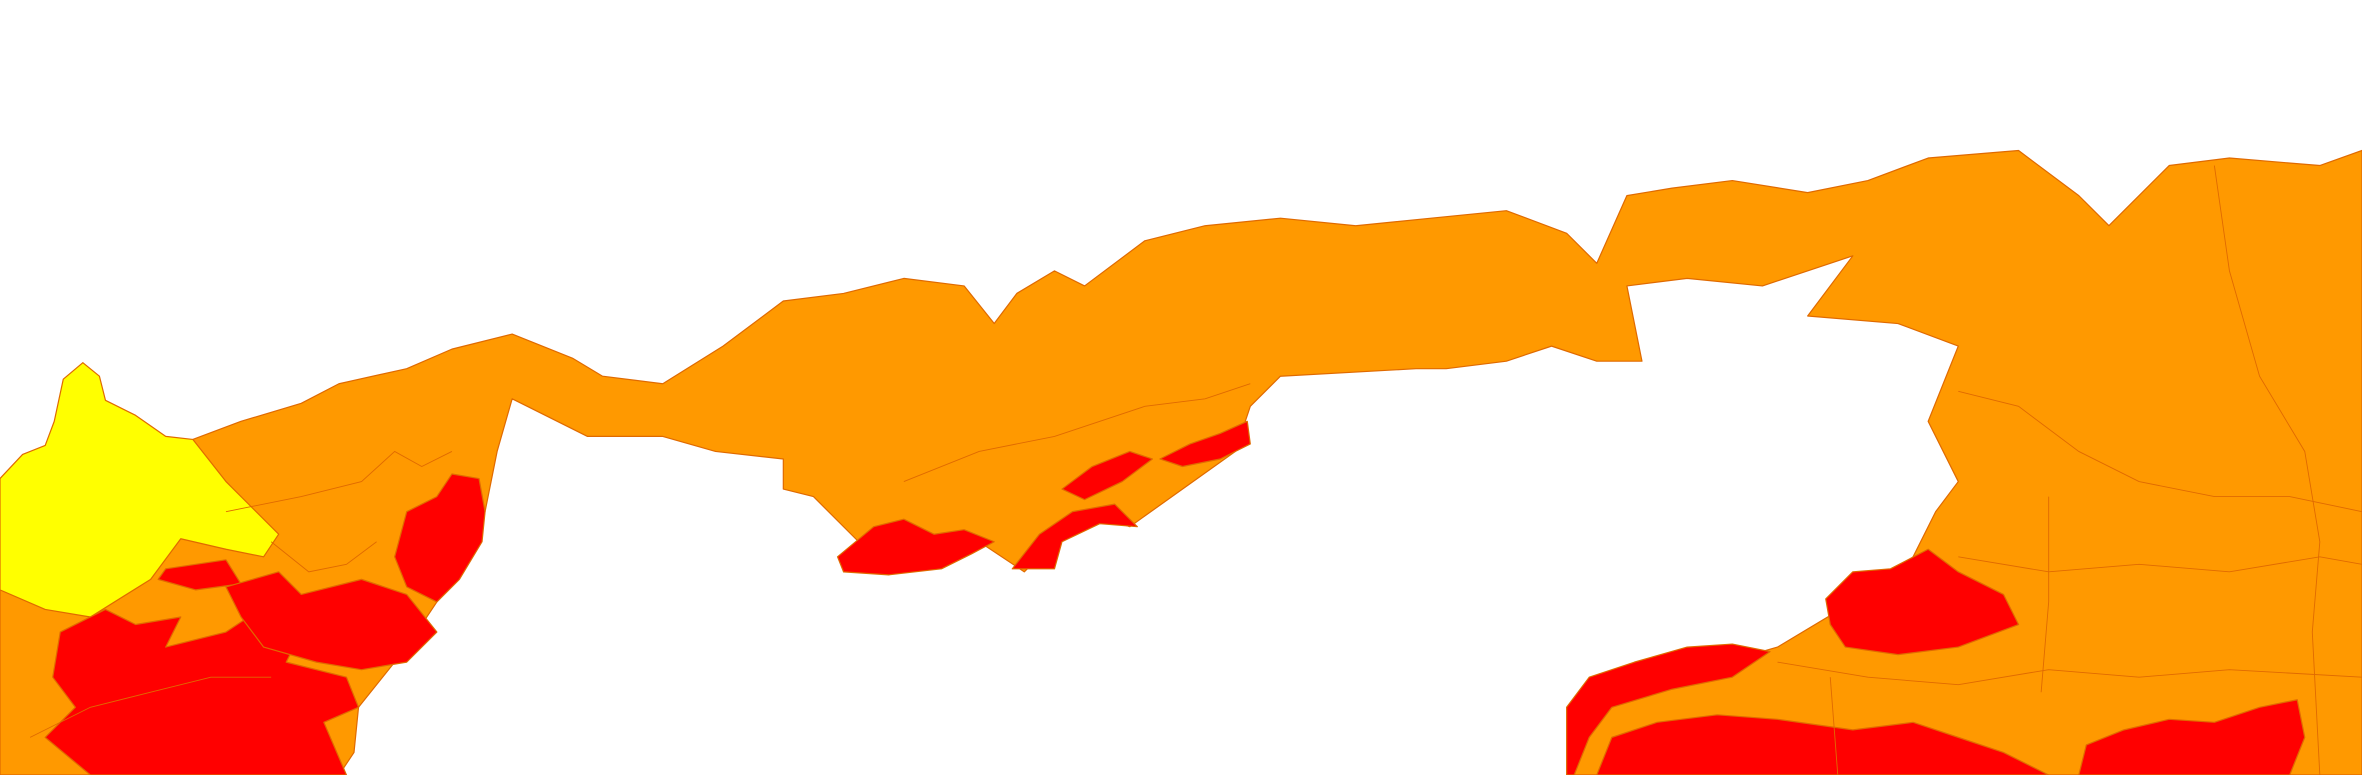 Image resolution: width=2362 pixels, height=775 pixels. I want to click on zone-high-south, so click(1823, 744).